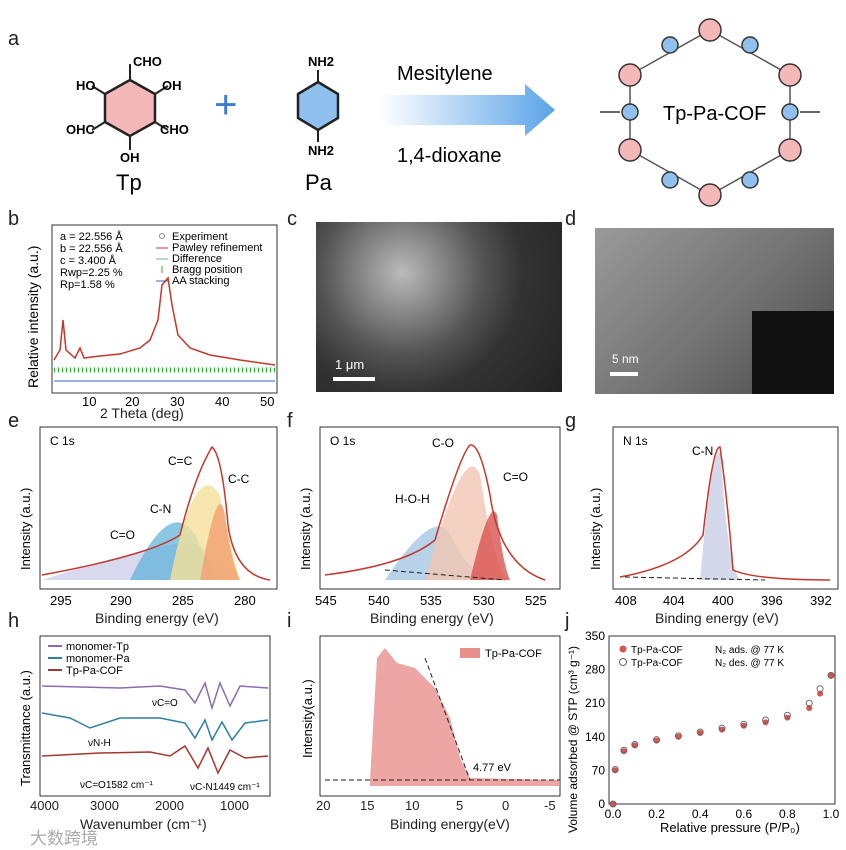 This screenshot has height=850, width=846. Describe the element at coordinates (132, 401) in the screenshot. I see `b-xtick-1: 20` at that location.